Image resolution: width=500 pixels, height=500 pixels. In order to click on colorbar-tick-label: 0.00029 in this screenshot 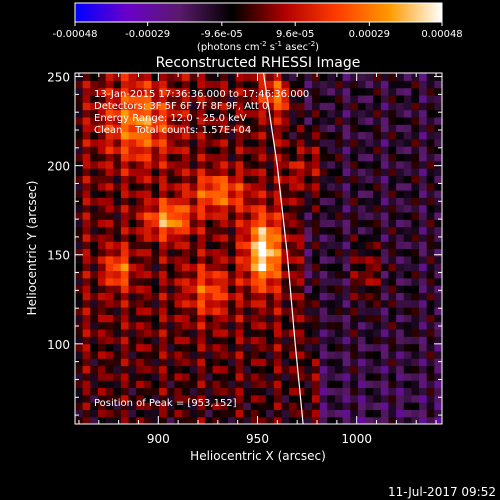, I will do `click(369, 34)`.